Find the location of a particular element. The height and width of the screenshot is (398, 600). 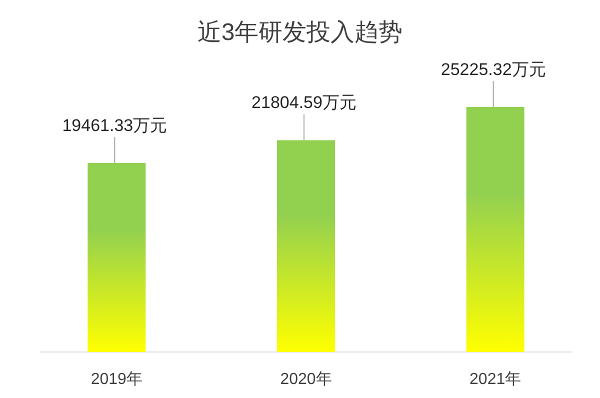

data-label: 19461.33万元 is located at coordinates (115, 125).